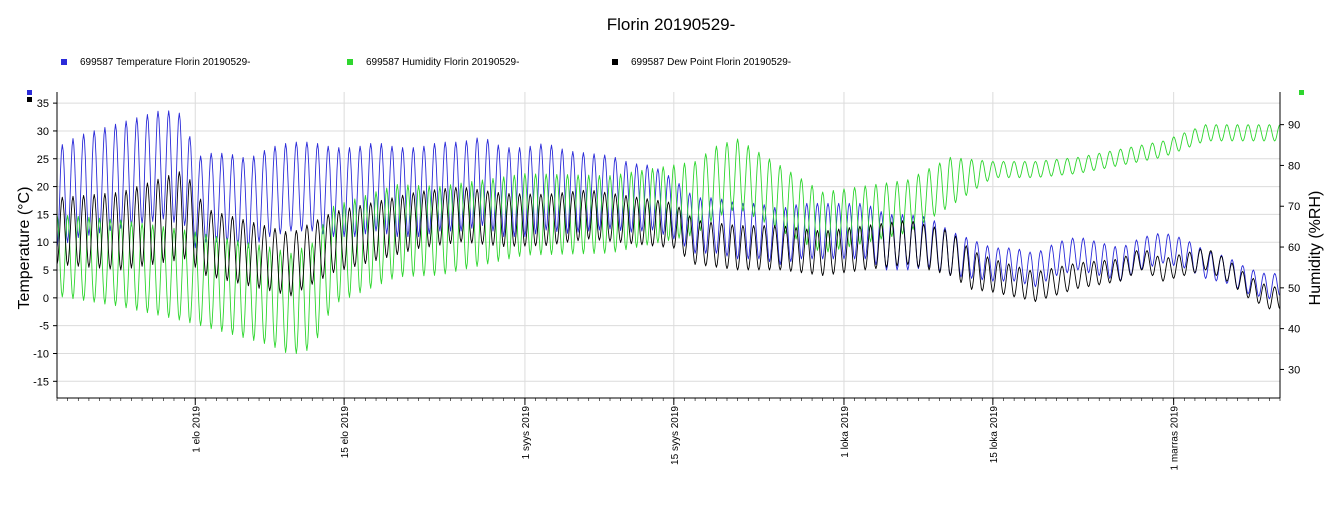  What do you see at coordinates (994, 435) in the screenshot?
I see `x-tick-label: 15 loka 2019` at bounding box center [994, 435].